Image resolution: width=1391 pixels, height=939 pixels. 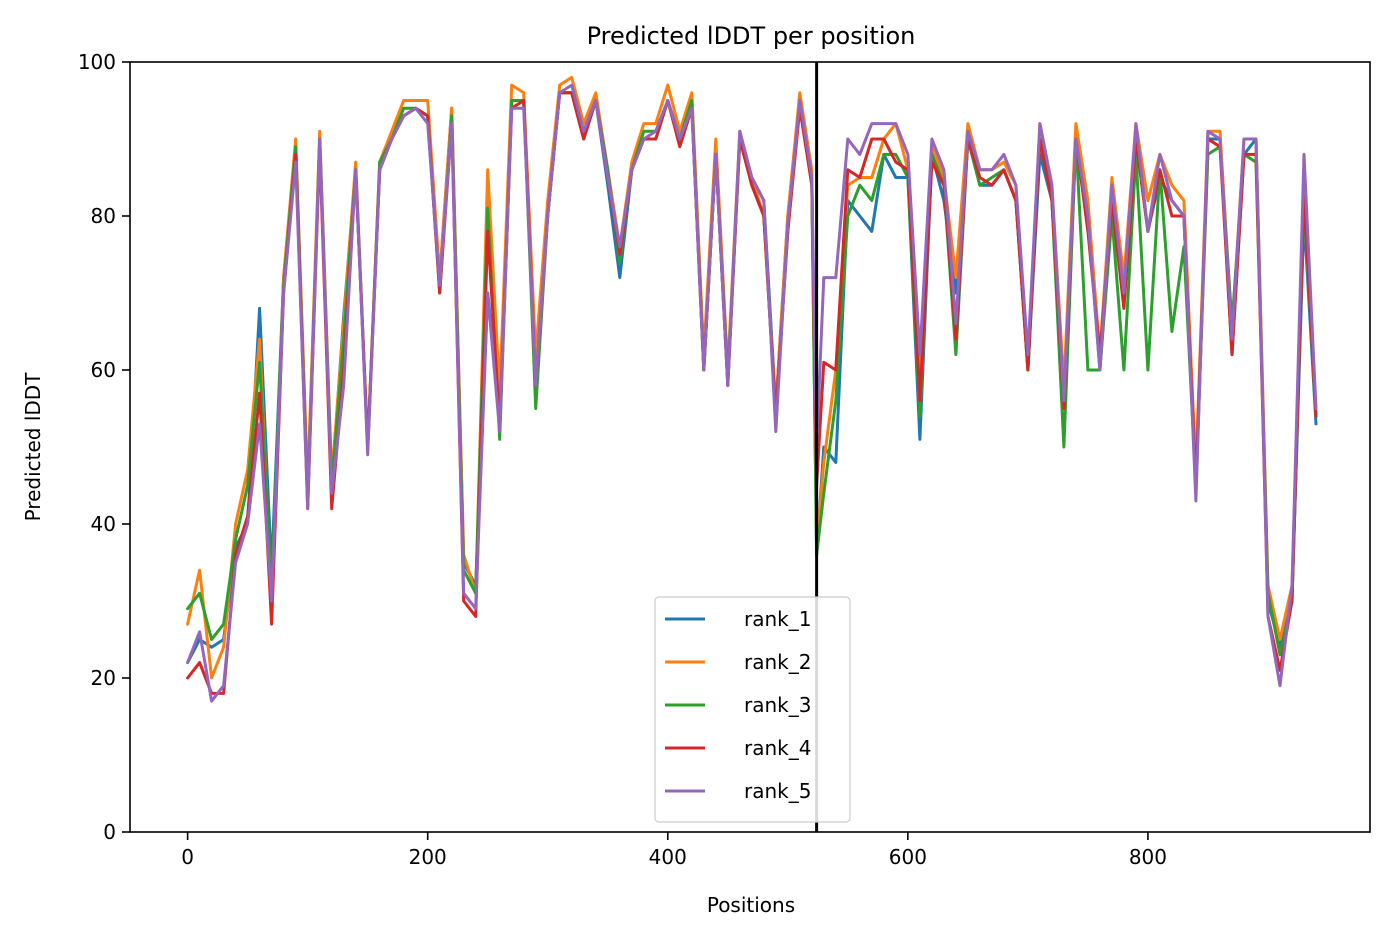 What do you see at coordinates (777, 748) in the screenshot?
I see `legend-label-rank-4: rank_4` at bounding box center [777, 748].